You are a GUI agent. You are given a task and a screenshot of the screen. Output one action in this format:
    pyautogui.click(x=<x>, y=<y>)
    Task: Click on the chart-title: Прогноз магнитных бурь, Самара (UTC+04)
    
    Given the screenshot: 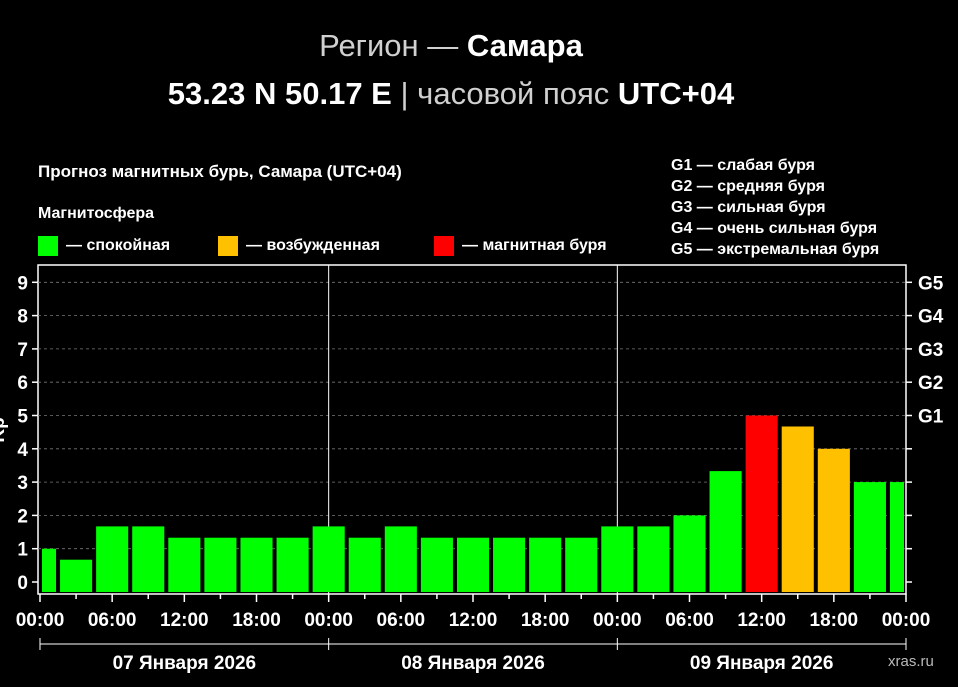 What is the action you would take?
    pyautogui.click(x=220, y=171)
    